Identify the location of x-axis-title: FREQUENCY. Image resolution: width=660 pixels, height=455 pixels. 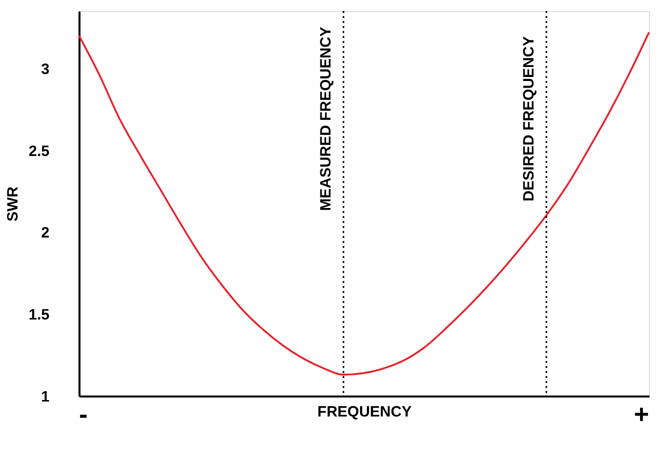
(364, 412).